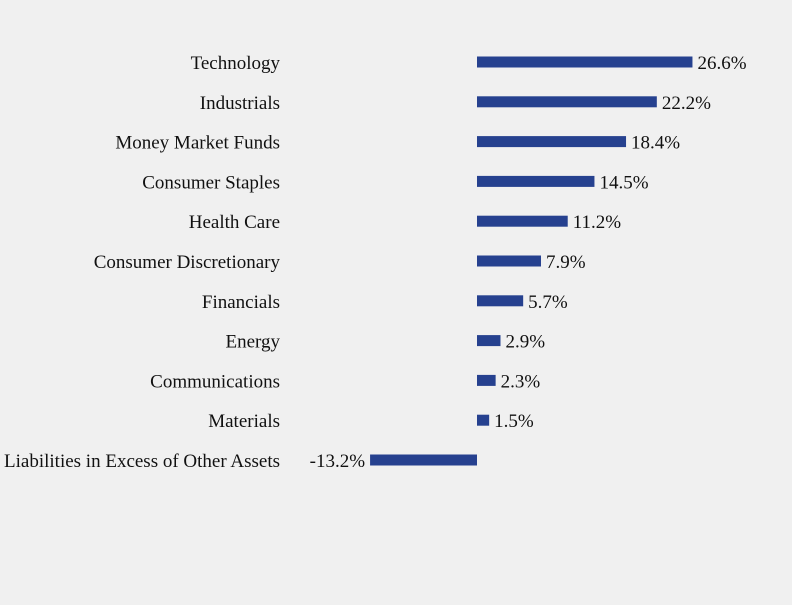 The image size is (792, 605). What do you see at coordinates (525, 342) in the screenshot?
I see `value-label: 2.9%` at bounding box center [525, 342].